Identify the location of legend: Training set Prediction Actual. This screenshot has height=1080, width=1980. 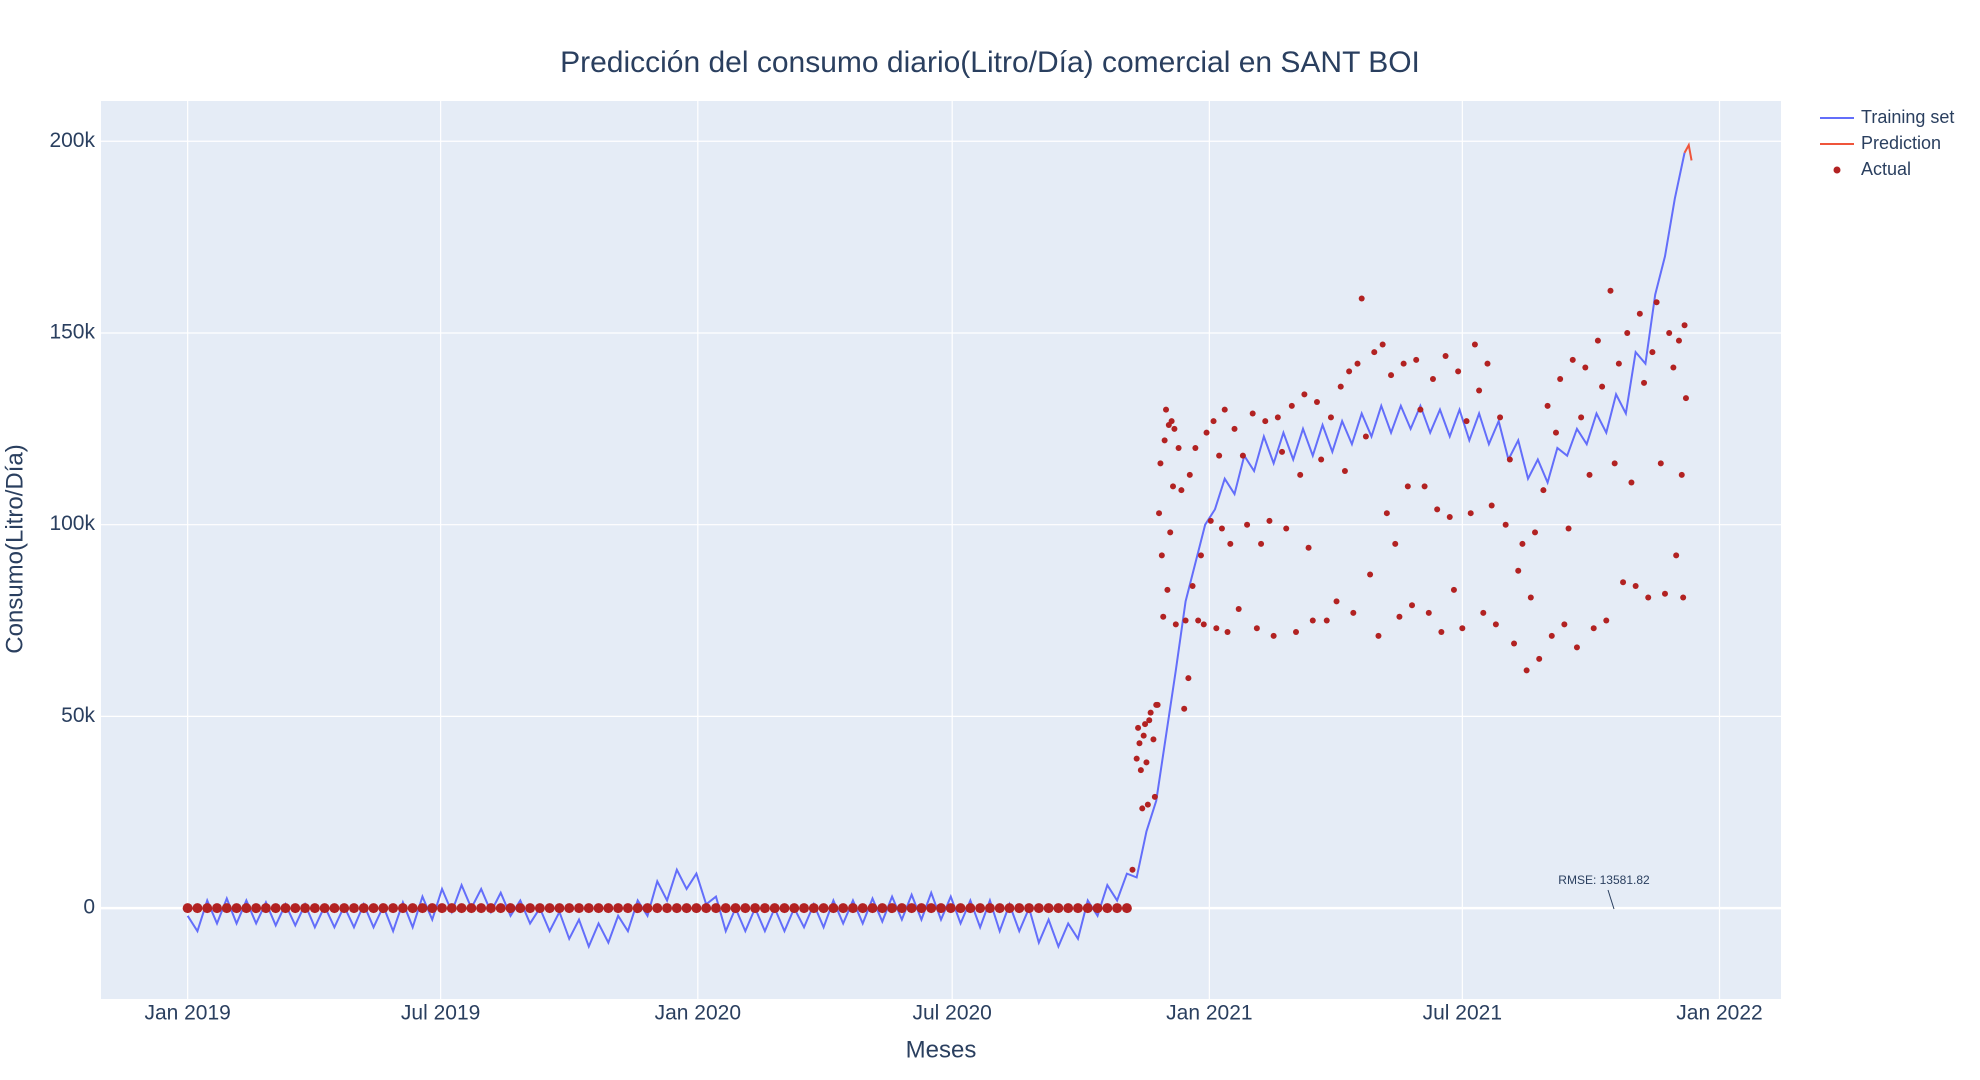
(1887, 143).